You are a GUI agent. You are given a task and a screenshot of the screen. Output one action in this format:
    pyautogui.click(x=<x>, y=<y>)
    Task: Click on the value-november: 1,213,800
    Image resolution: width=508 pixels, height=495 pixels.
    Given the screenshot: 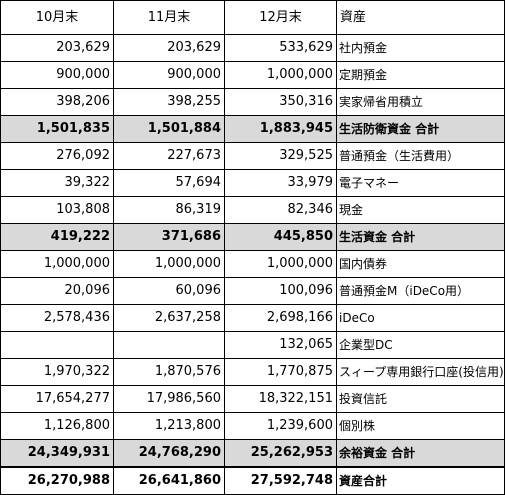 What is the action you would take?
    pyautogui.click(x=169, y=426)
    